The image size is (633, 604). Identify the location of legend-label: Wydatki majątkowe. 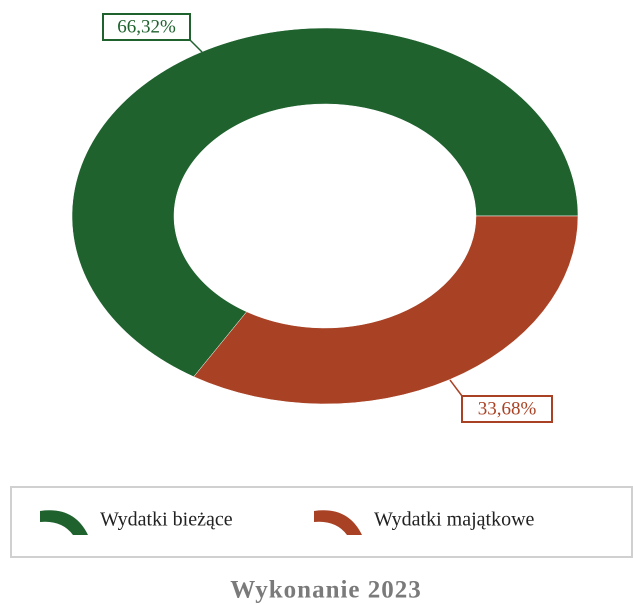
(454, 520).